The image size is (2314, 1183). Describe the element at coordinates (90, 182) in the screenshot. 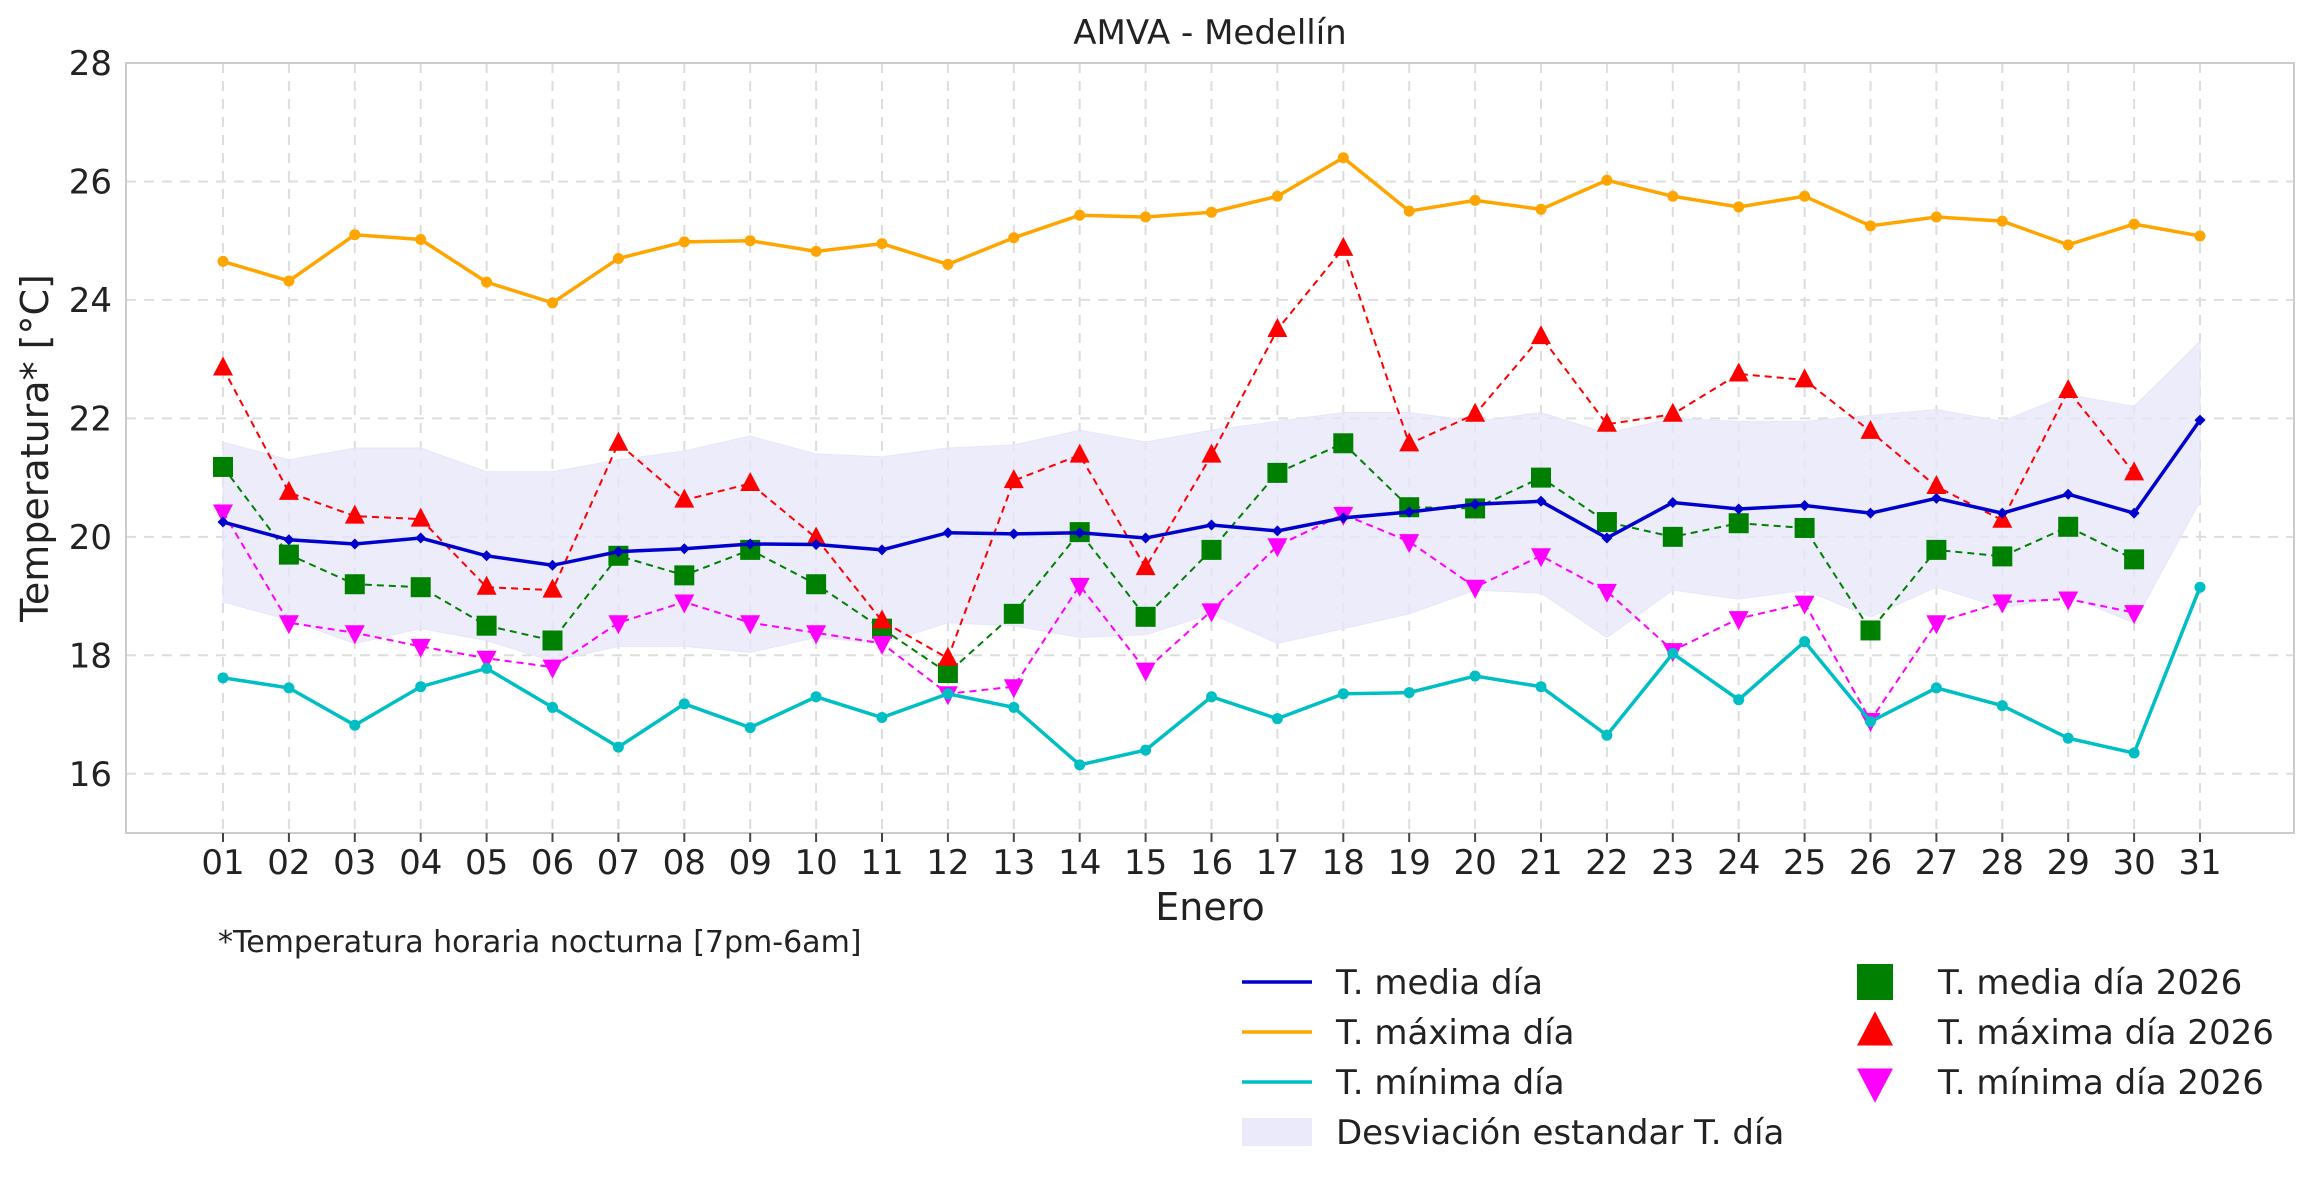

I see `y-tick-label: 26` at that location.